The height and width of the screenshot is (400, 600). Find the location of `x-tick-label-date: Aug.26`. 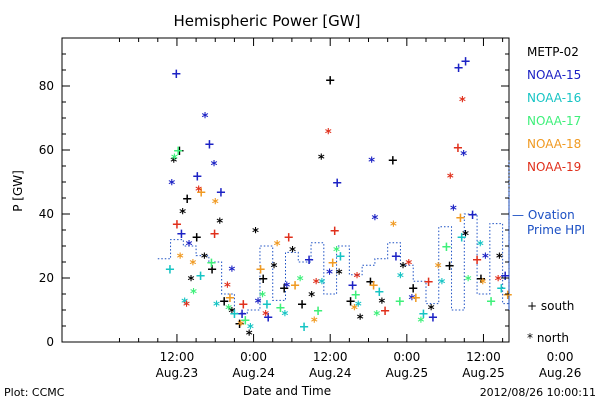

x-tick-label-date: Aug.26 is located at coordinates (560, 373).